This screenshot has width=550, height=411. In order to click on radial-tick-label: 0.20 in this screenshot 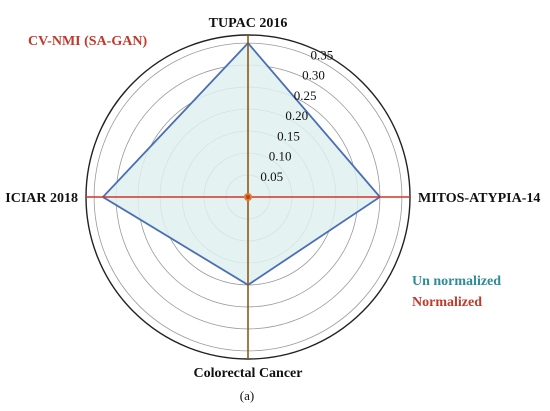, I will do `click(296, 115)`.